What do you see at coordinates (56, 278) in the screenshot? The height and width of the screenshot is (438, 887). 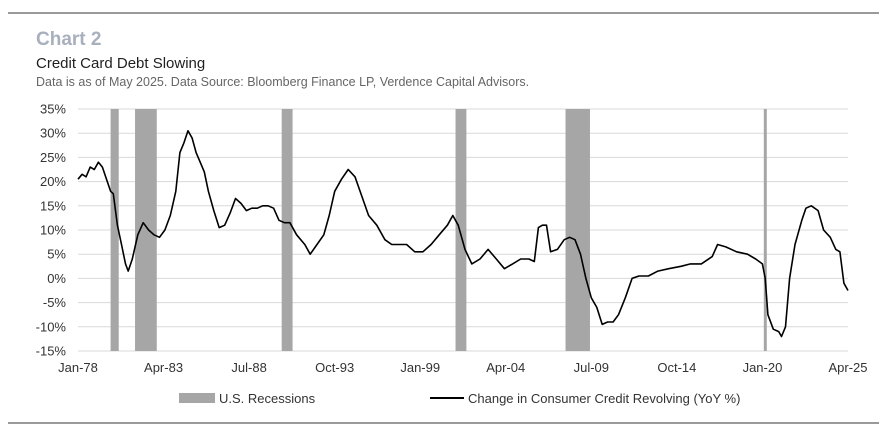 I see `y-tick-label: 0%` at bounding box center [56, 278].